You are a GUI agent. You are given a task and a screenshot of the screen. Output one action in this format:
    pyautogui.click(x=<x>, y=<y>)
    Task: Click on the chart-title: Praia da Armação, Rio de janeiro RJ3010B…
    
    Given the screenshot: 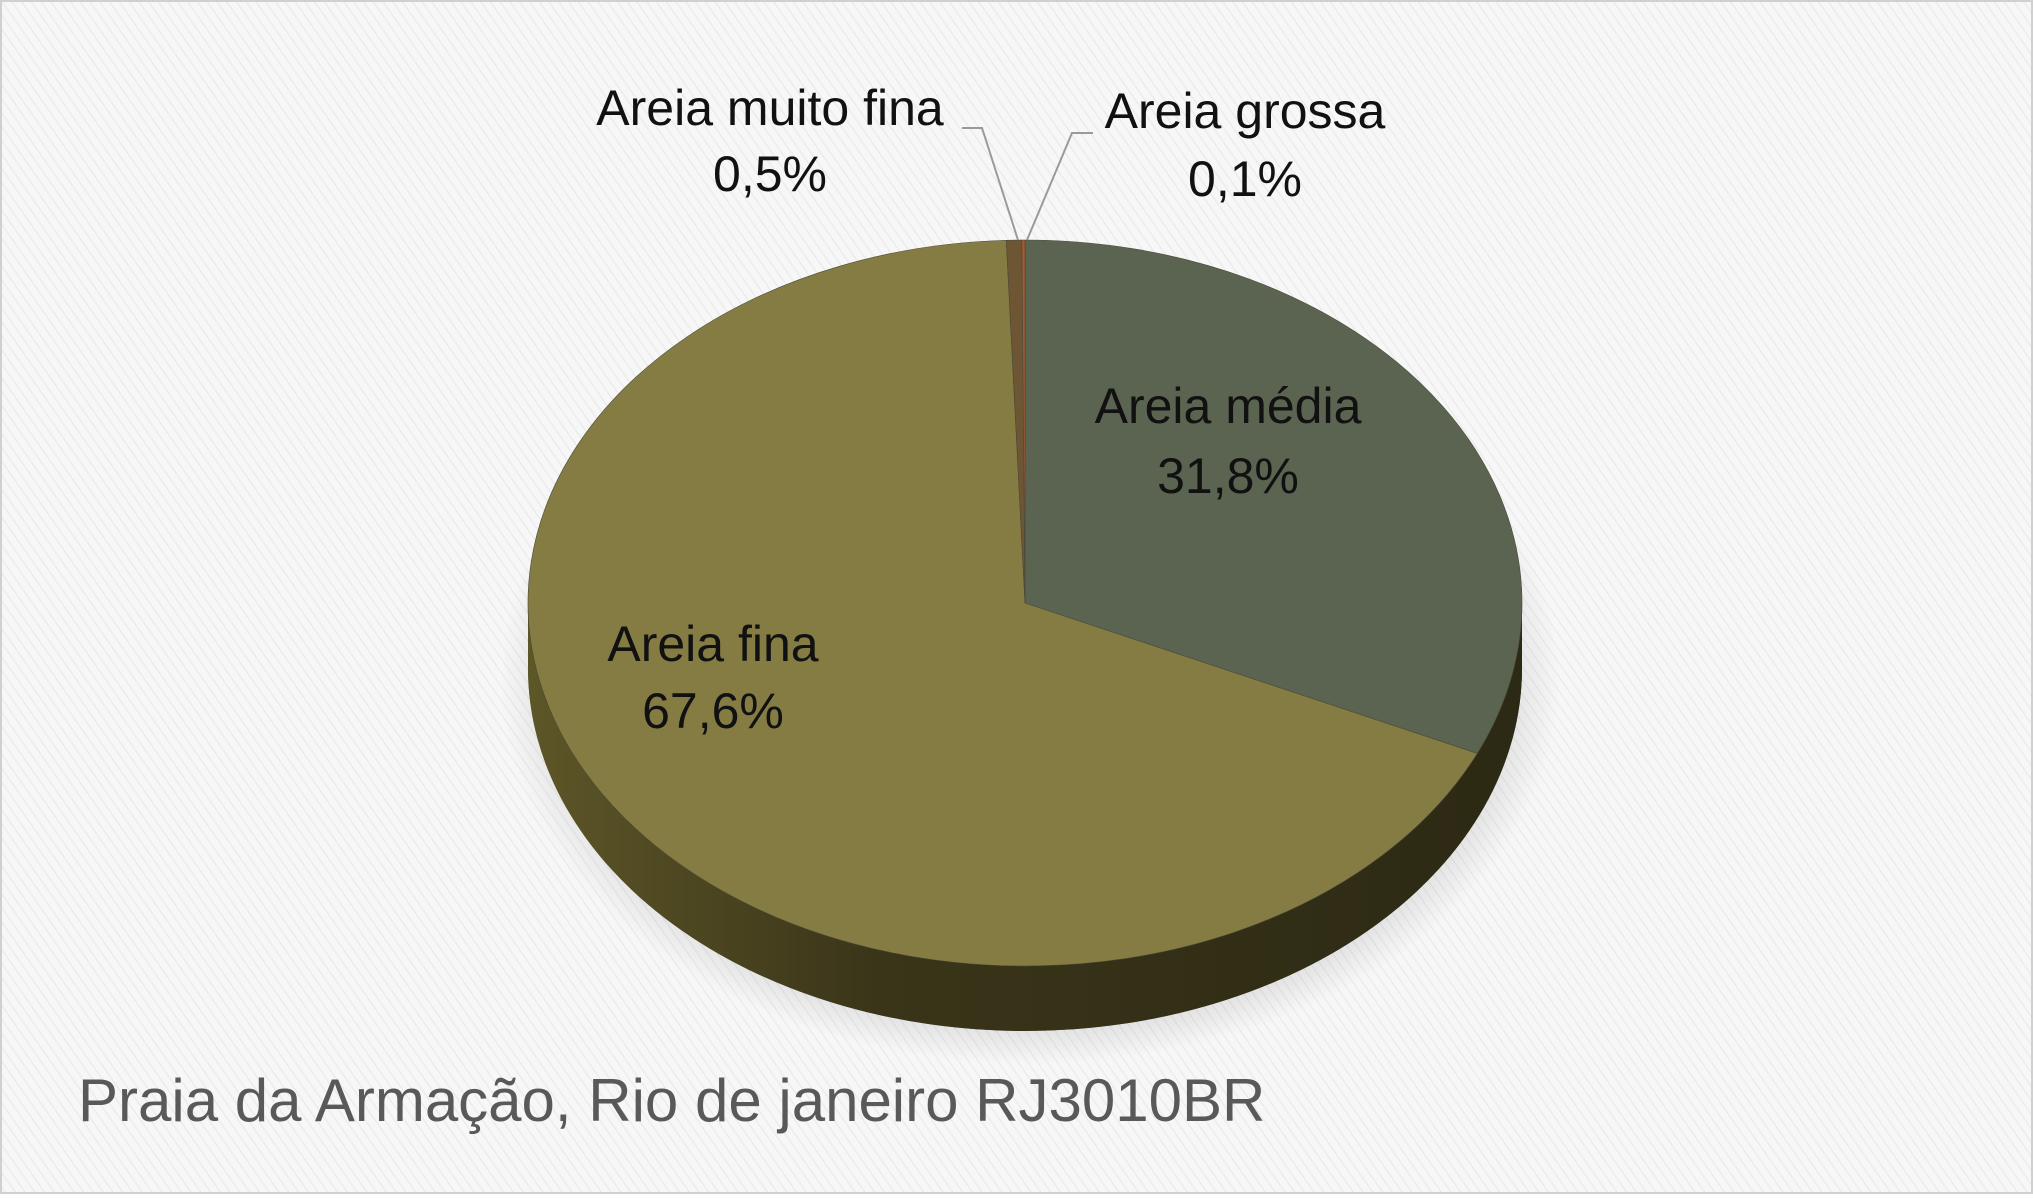 What is the action you would take?
    pyautogui.click(x=671, y=1100)
    